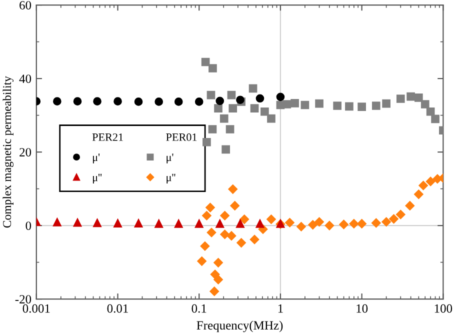 This screenshot has height=336, width=455. What do you see at coordinates (199, 308) in the screenshot?
I see `x-tick-label: 0.1` at bounding box center [199, 308].